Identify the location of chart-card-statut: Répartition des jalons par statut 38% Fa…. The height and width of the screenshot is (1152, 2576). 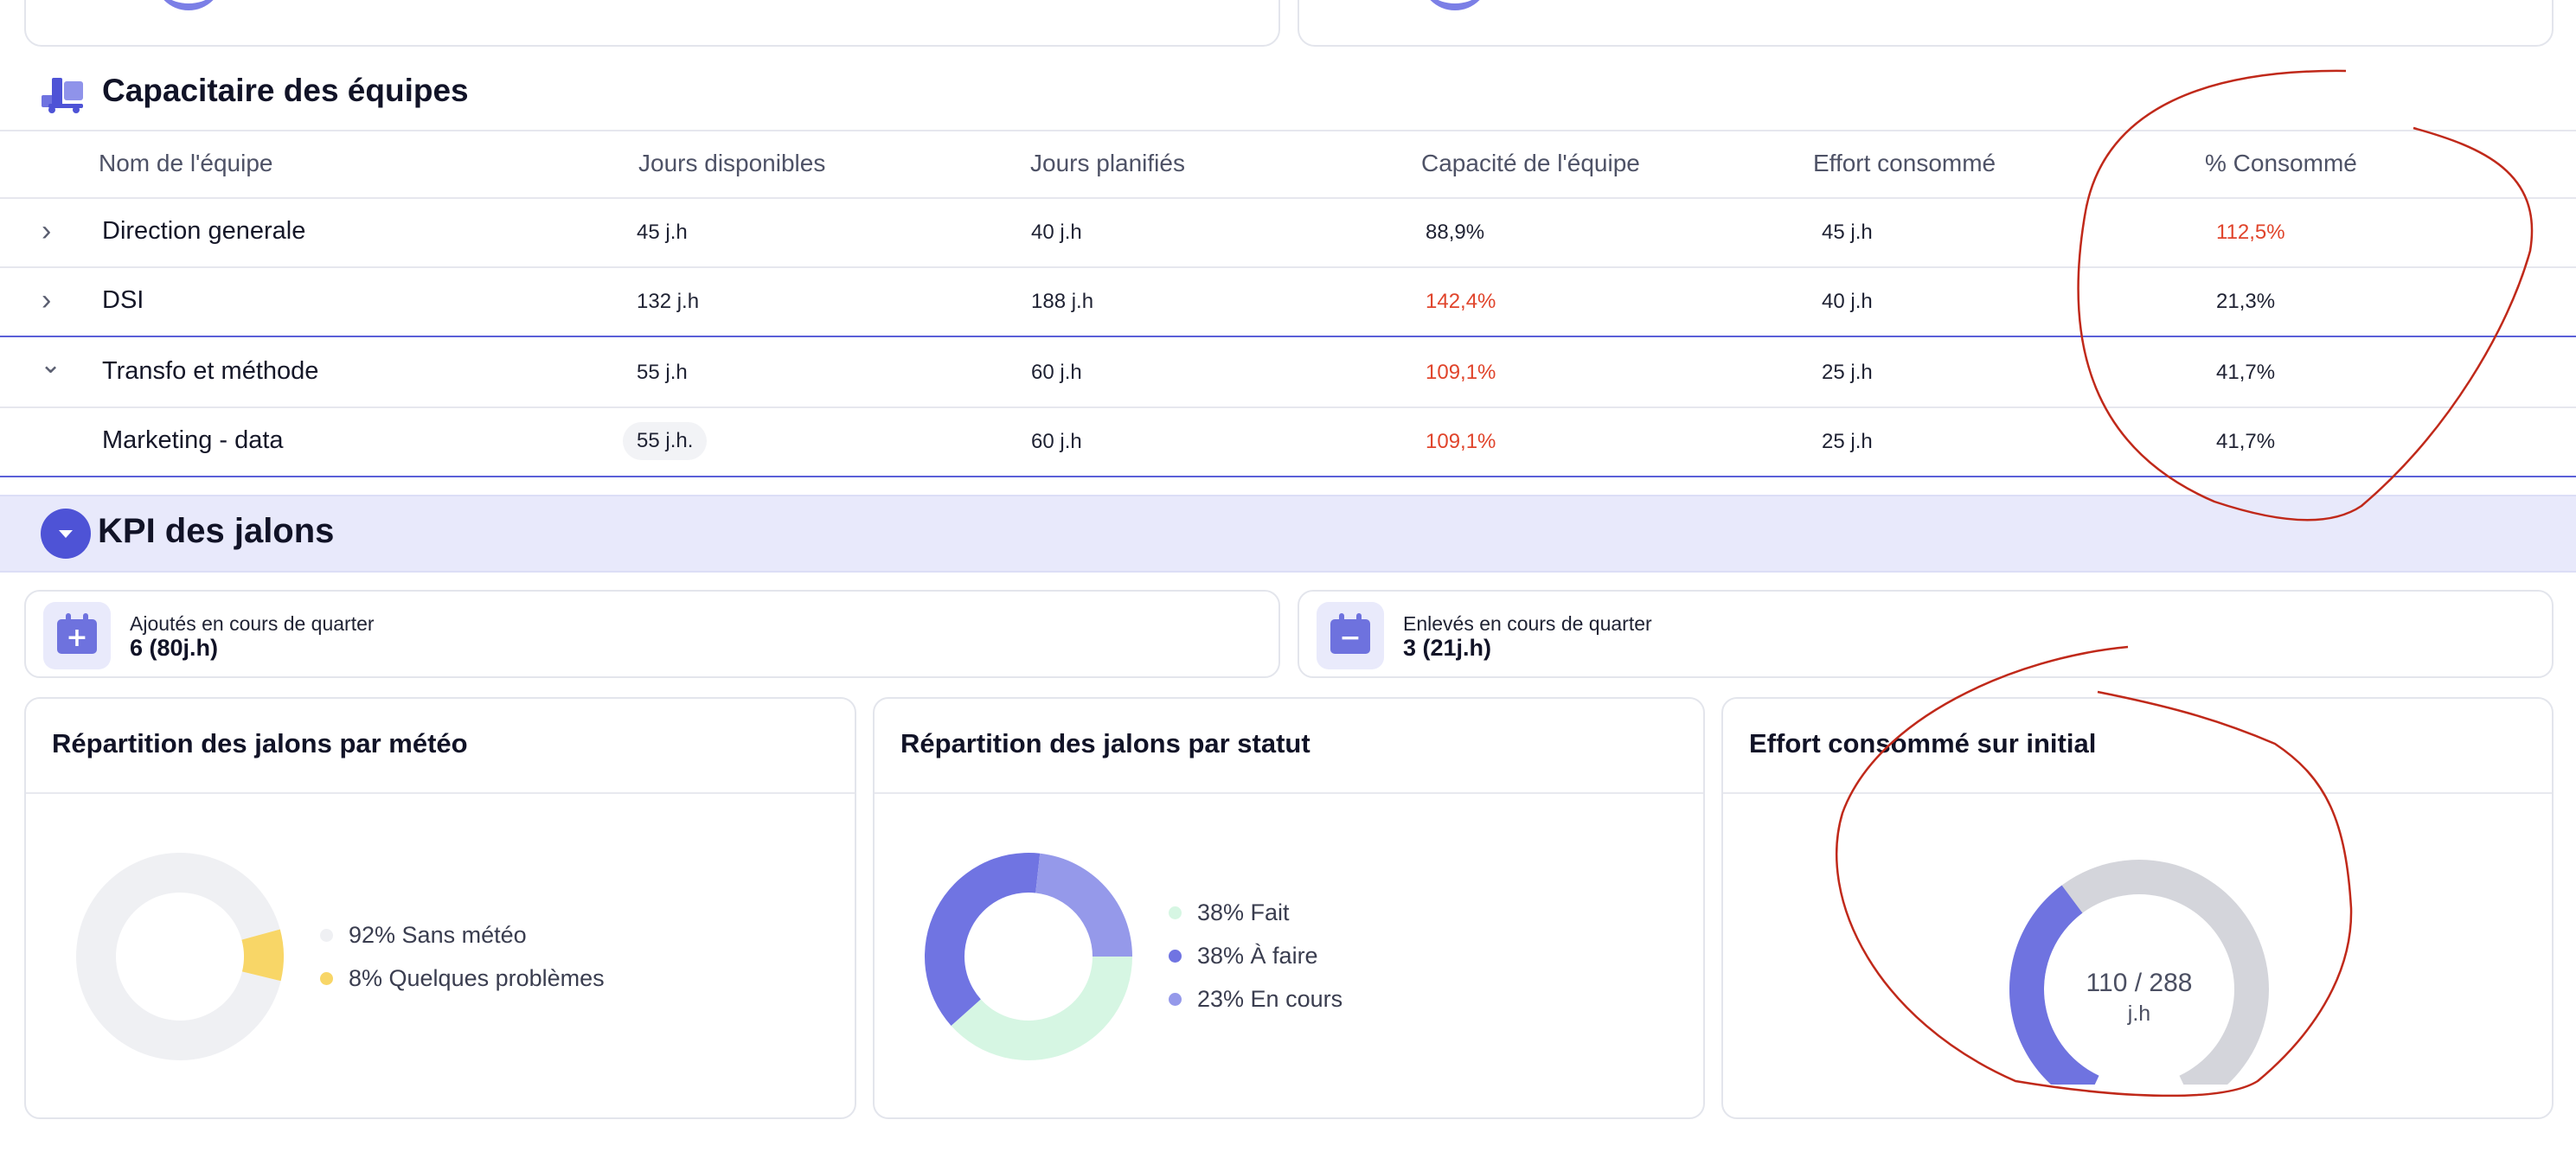
(1289, 908).